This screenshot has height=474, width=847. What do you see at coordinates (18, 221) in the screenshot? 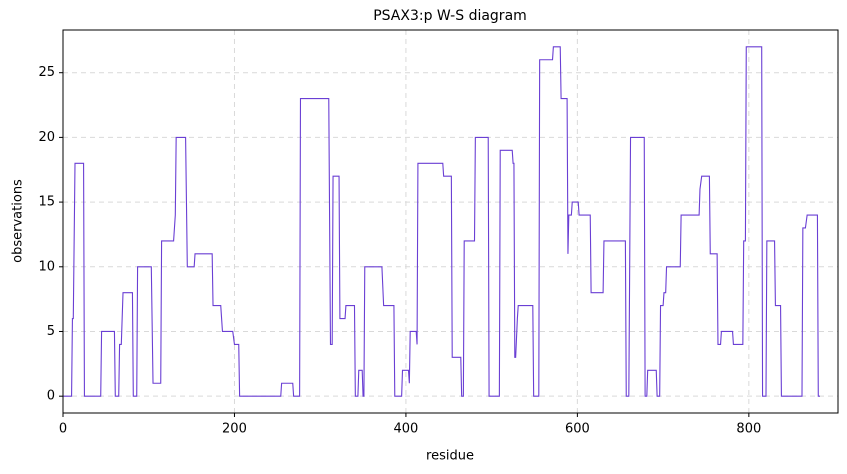
I see `y-axis-label: observations` at bounding box center [18, 221].